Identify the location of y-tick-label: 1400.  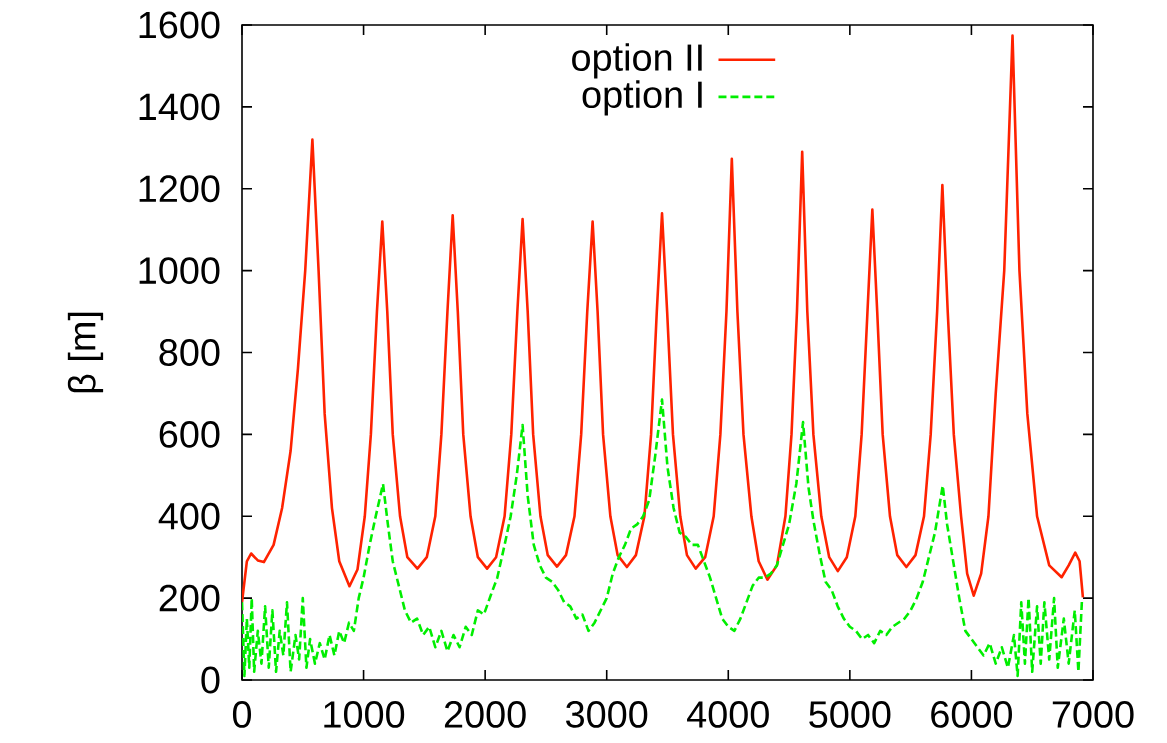
(179, 107).